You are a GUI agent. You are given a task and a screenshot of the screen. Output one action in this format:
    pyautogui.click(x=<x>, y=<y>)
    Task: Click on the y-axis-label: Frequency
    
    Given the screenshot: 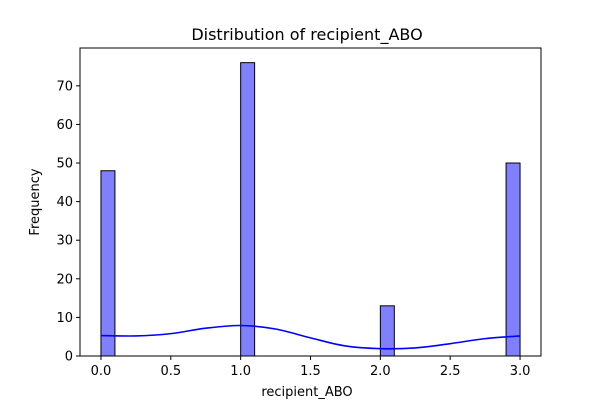 What is the action you would take?
    pyautogui.click(x=35, y=201)
    